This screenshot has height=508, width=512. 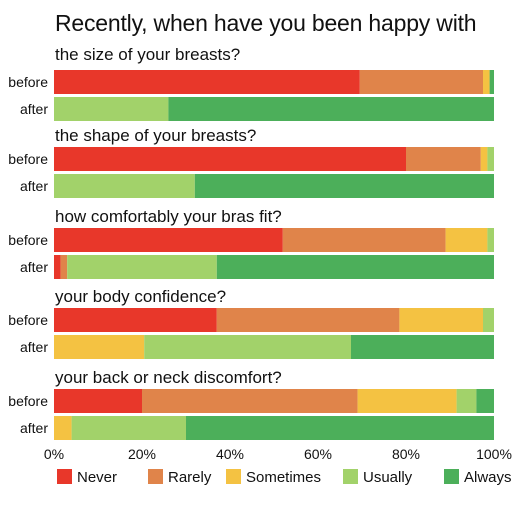 I want to click on x-tick-label: 20%, so click(x=142, y=454).